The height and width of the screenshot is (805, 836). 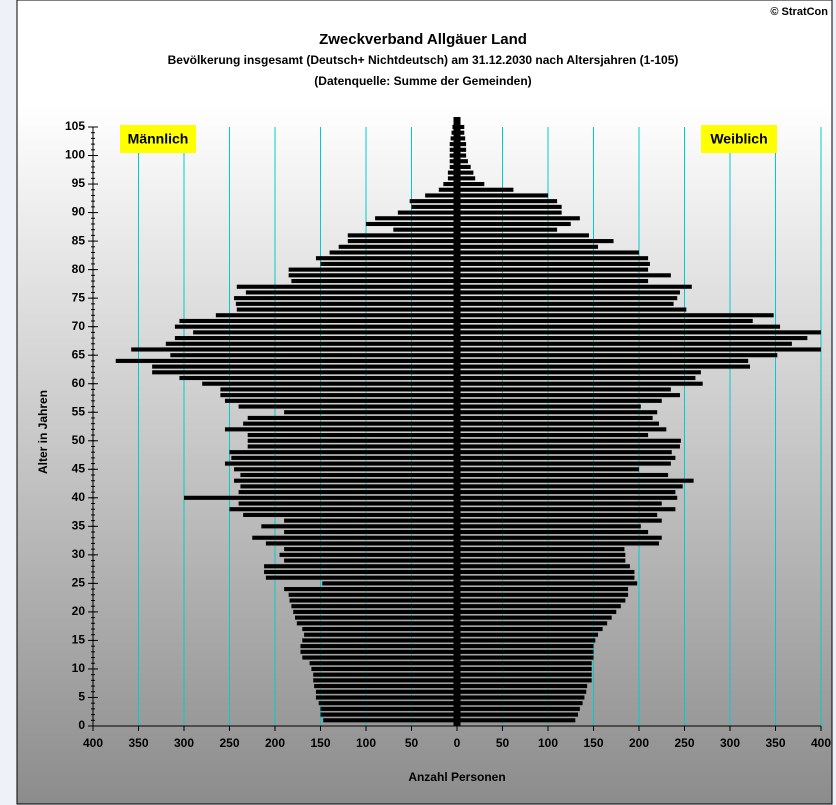 What do you see at coordinates (43, 432) in the screenshot?
I see `y-axis-label: Alter in Jahren` at bounding box center [43, 432].